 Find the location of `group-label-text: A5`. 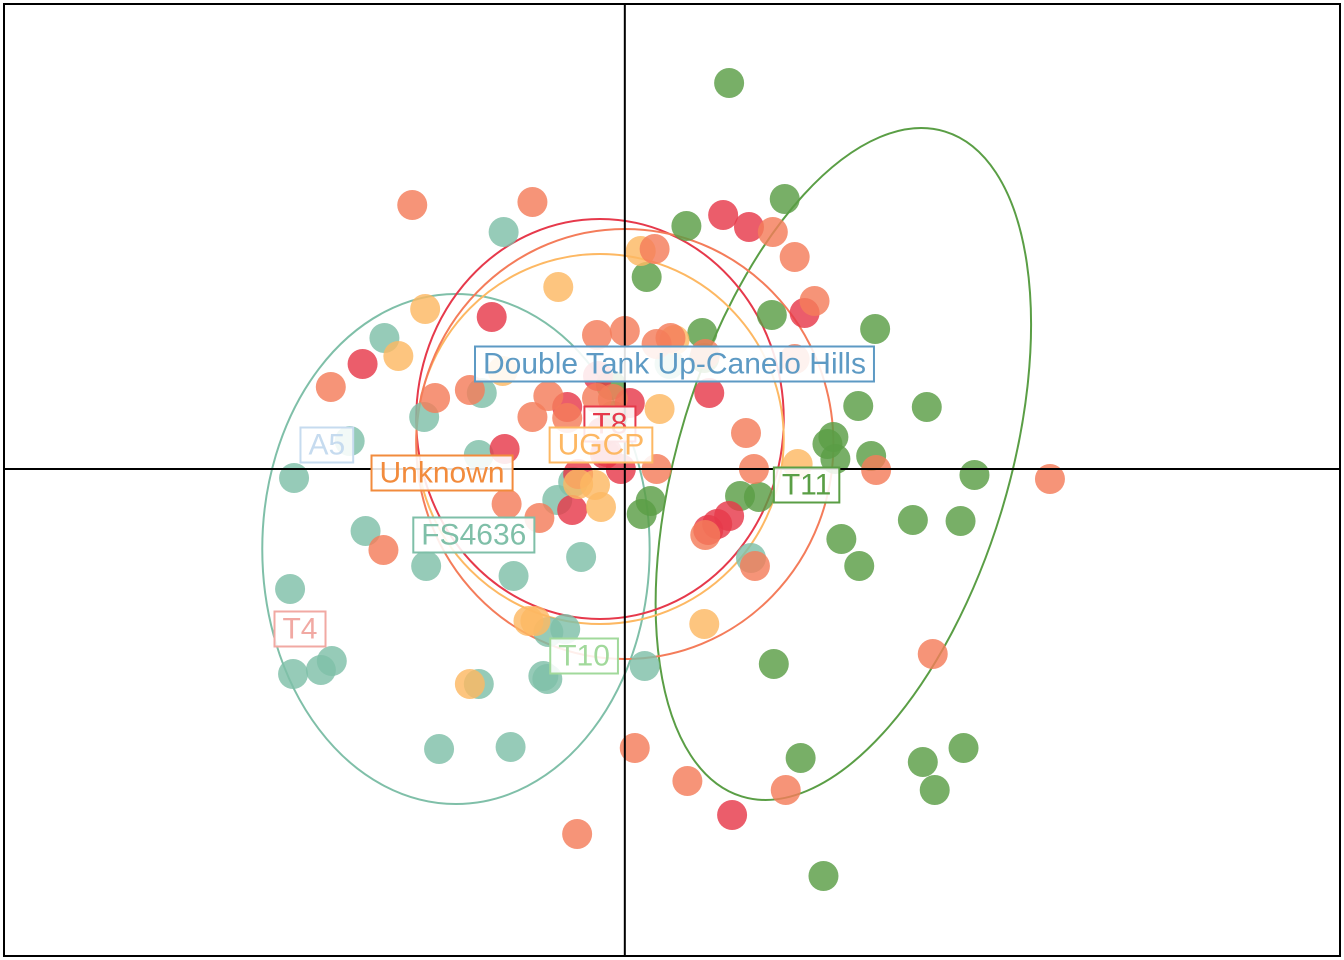

group-label-text: A5 is located at coordinates (326, 445).